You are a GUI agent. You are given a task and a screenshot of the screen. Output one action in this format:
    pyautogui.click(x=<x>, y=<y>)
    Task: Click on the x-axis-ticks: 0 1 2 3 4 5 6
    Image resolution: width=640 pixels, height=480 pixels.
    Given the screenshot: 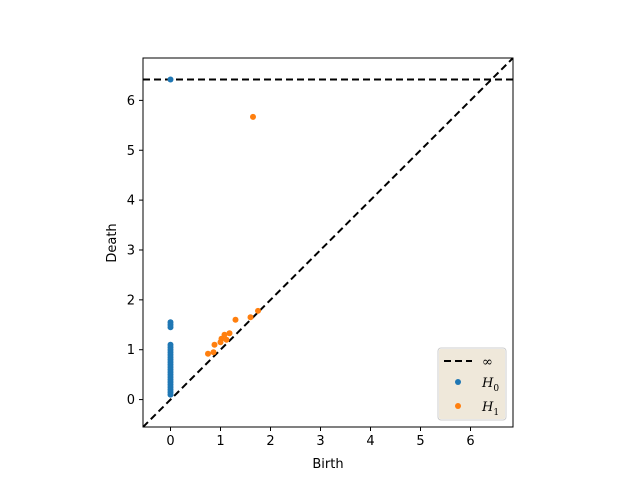 What is the action you would take?
    pyautogui.click(x=320, y=438)
    